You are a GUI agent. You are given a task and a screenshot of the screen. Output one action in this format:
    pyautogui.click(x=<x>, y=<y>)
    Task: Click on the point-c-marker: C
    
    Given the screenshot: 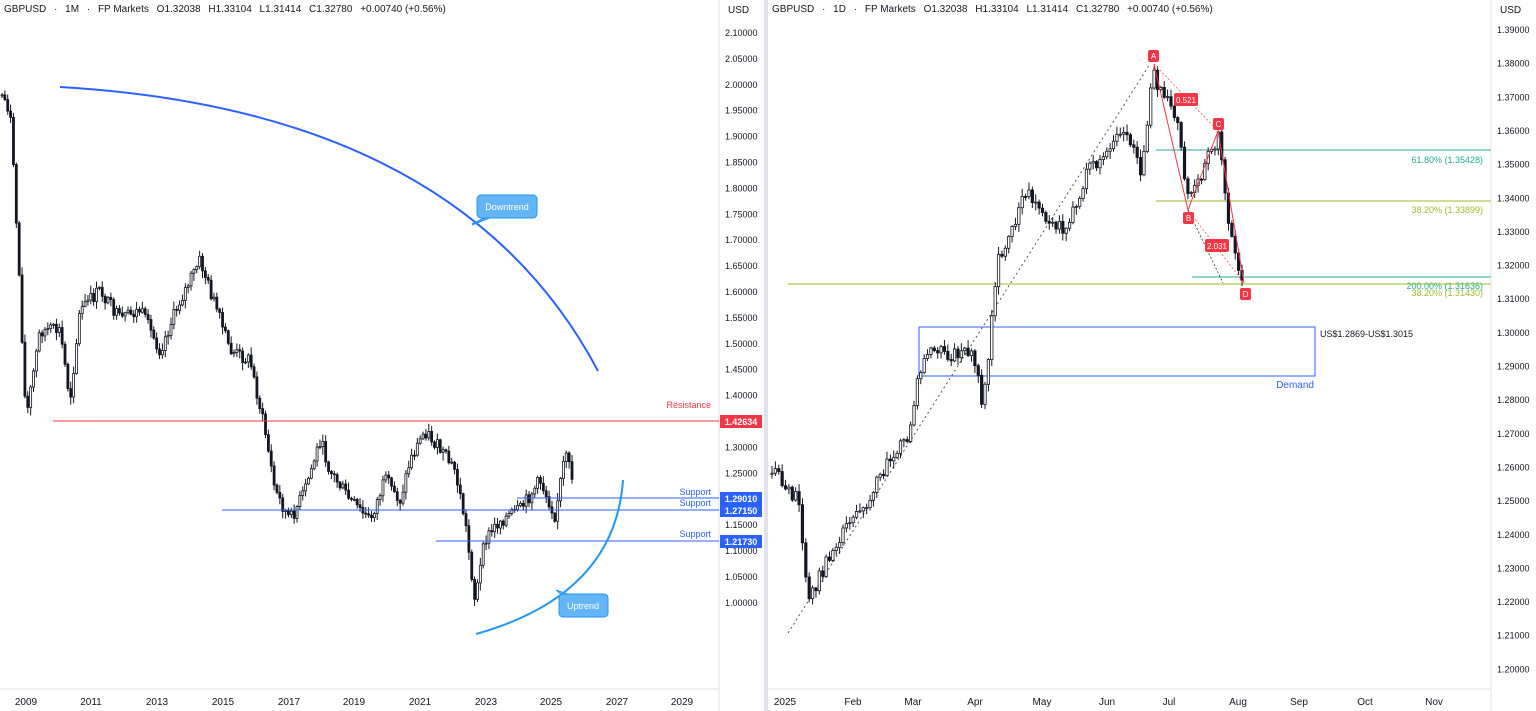 What is the action you would take?
    pyautogui.click(x=1218, y=124)
    